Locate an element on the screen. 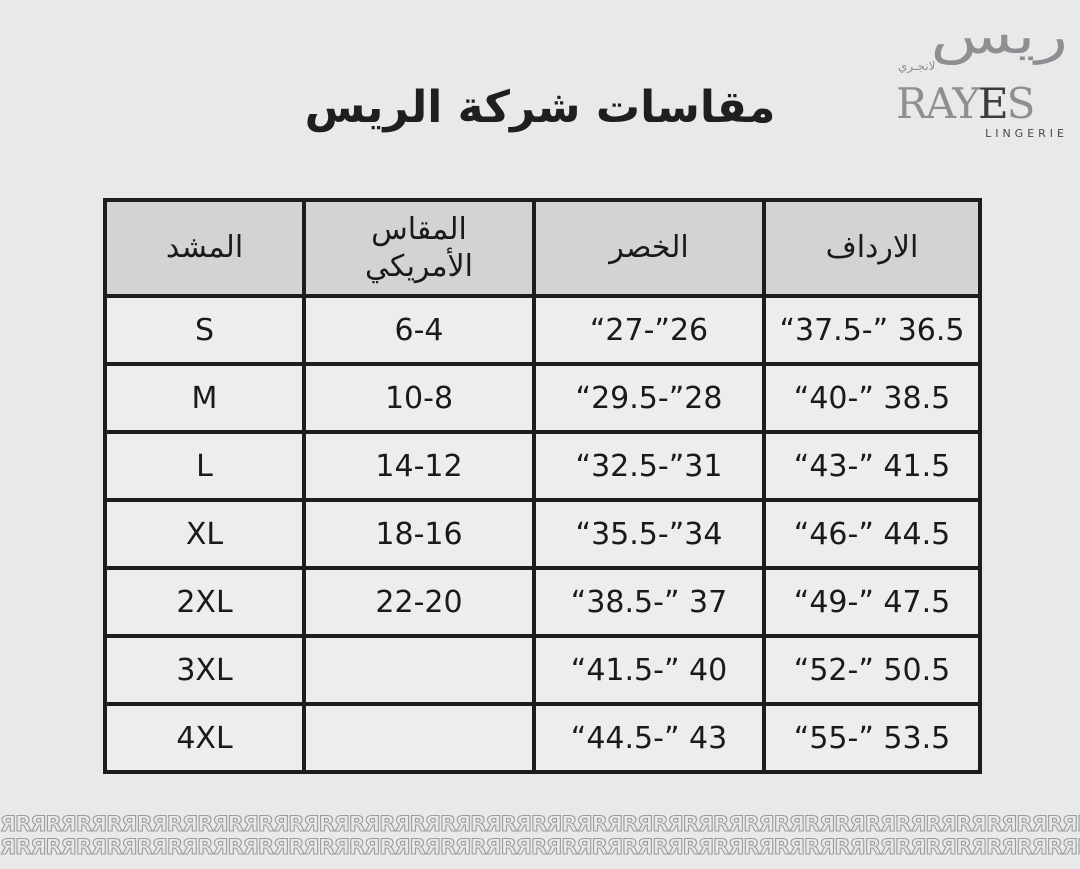  brand-wordmark-subtitle: LINGERIE is located at coordinates (1026, 133).